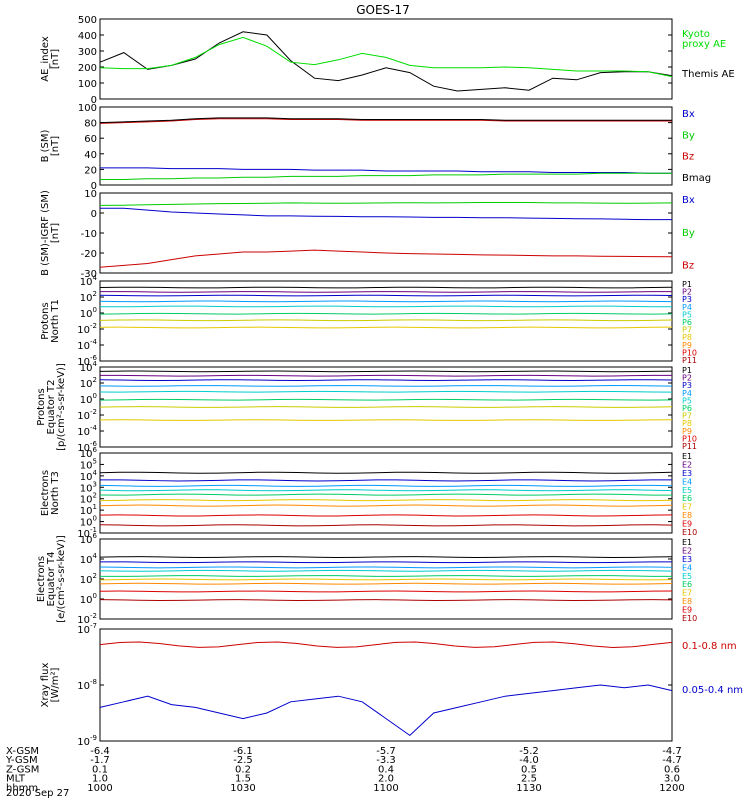 The width and height of the screenshot is (750, 800). Describe the element at coordinates (386, 61) in the screenshot. I see `series-line-ae-themis-ae` at that location.